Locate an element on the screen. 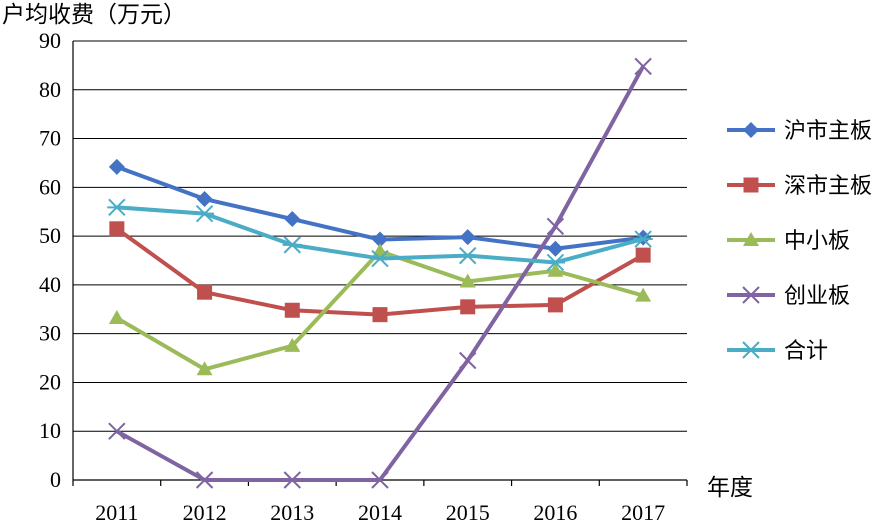 The height and width of the screenshot is (523, 891). data-point-2-2013 is located at coordinates (292, 310).